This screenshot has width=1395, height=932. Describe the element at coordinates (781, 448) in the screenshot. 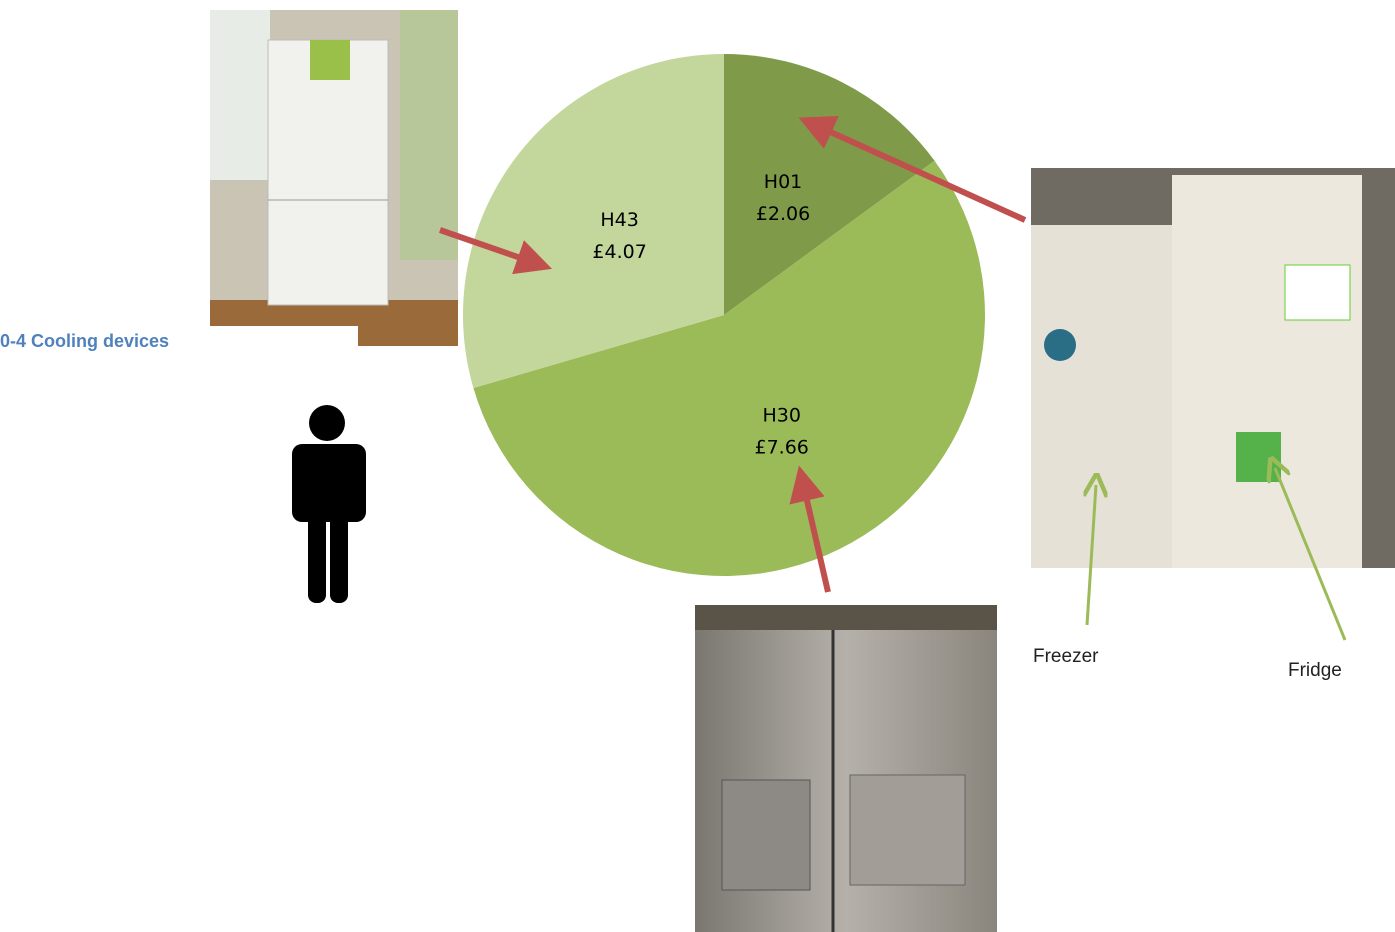

I see `slice-value: £7.66` at that location.